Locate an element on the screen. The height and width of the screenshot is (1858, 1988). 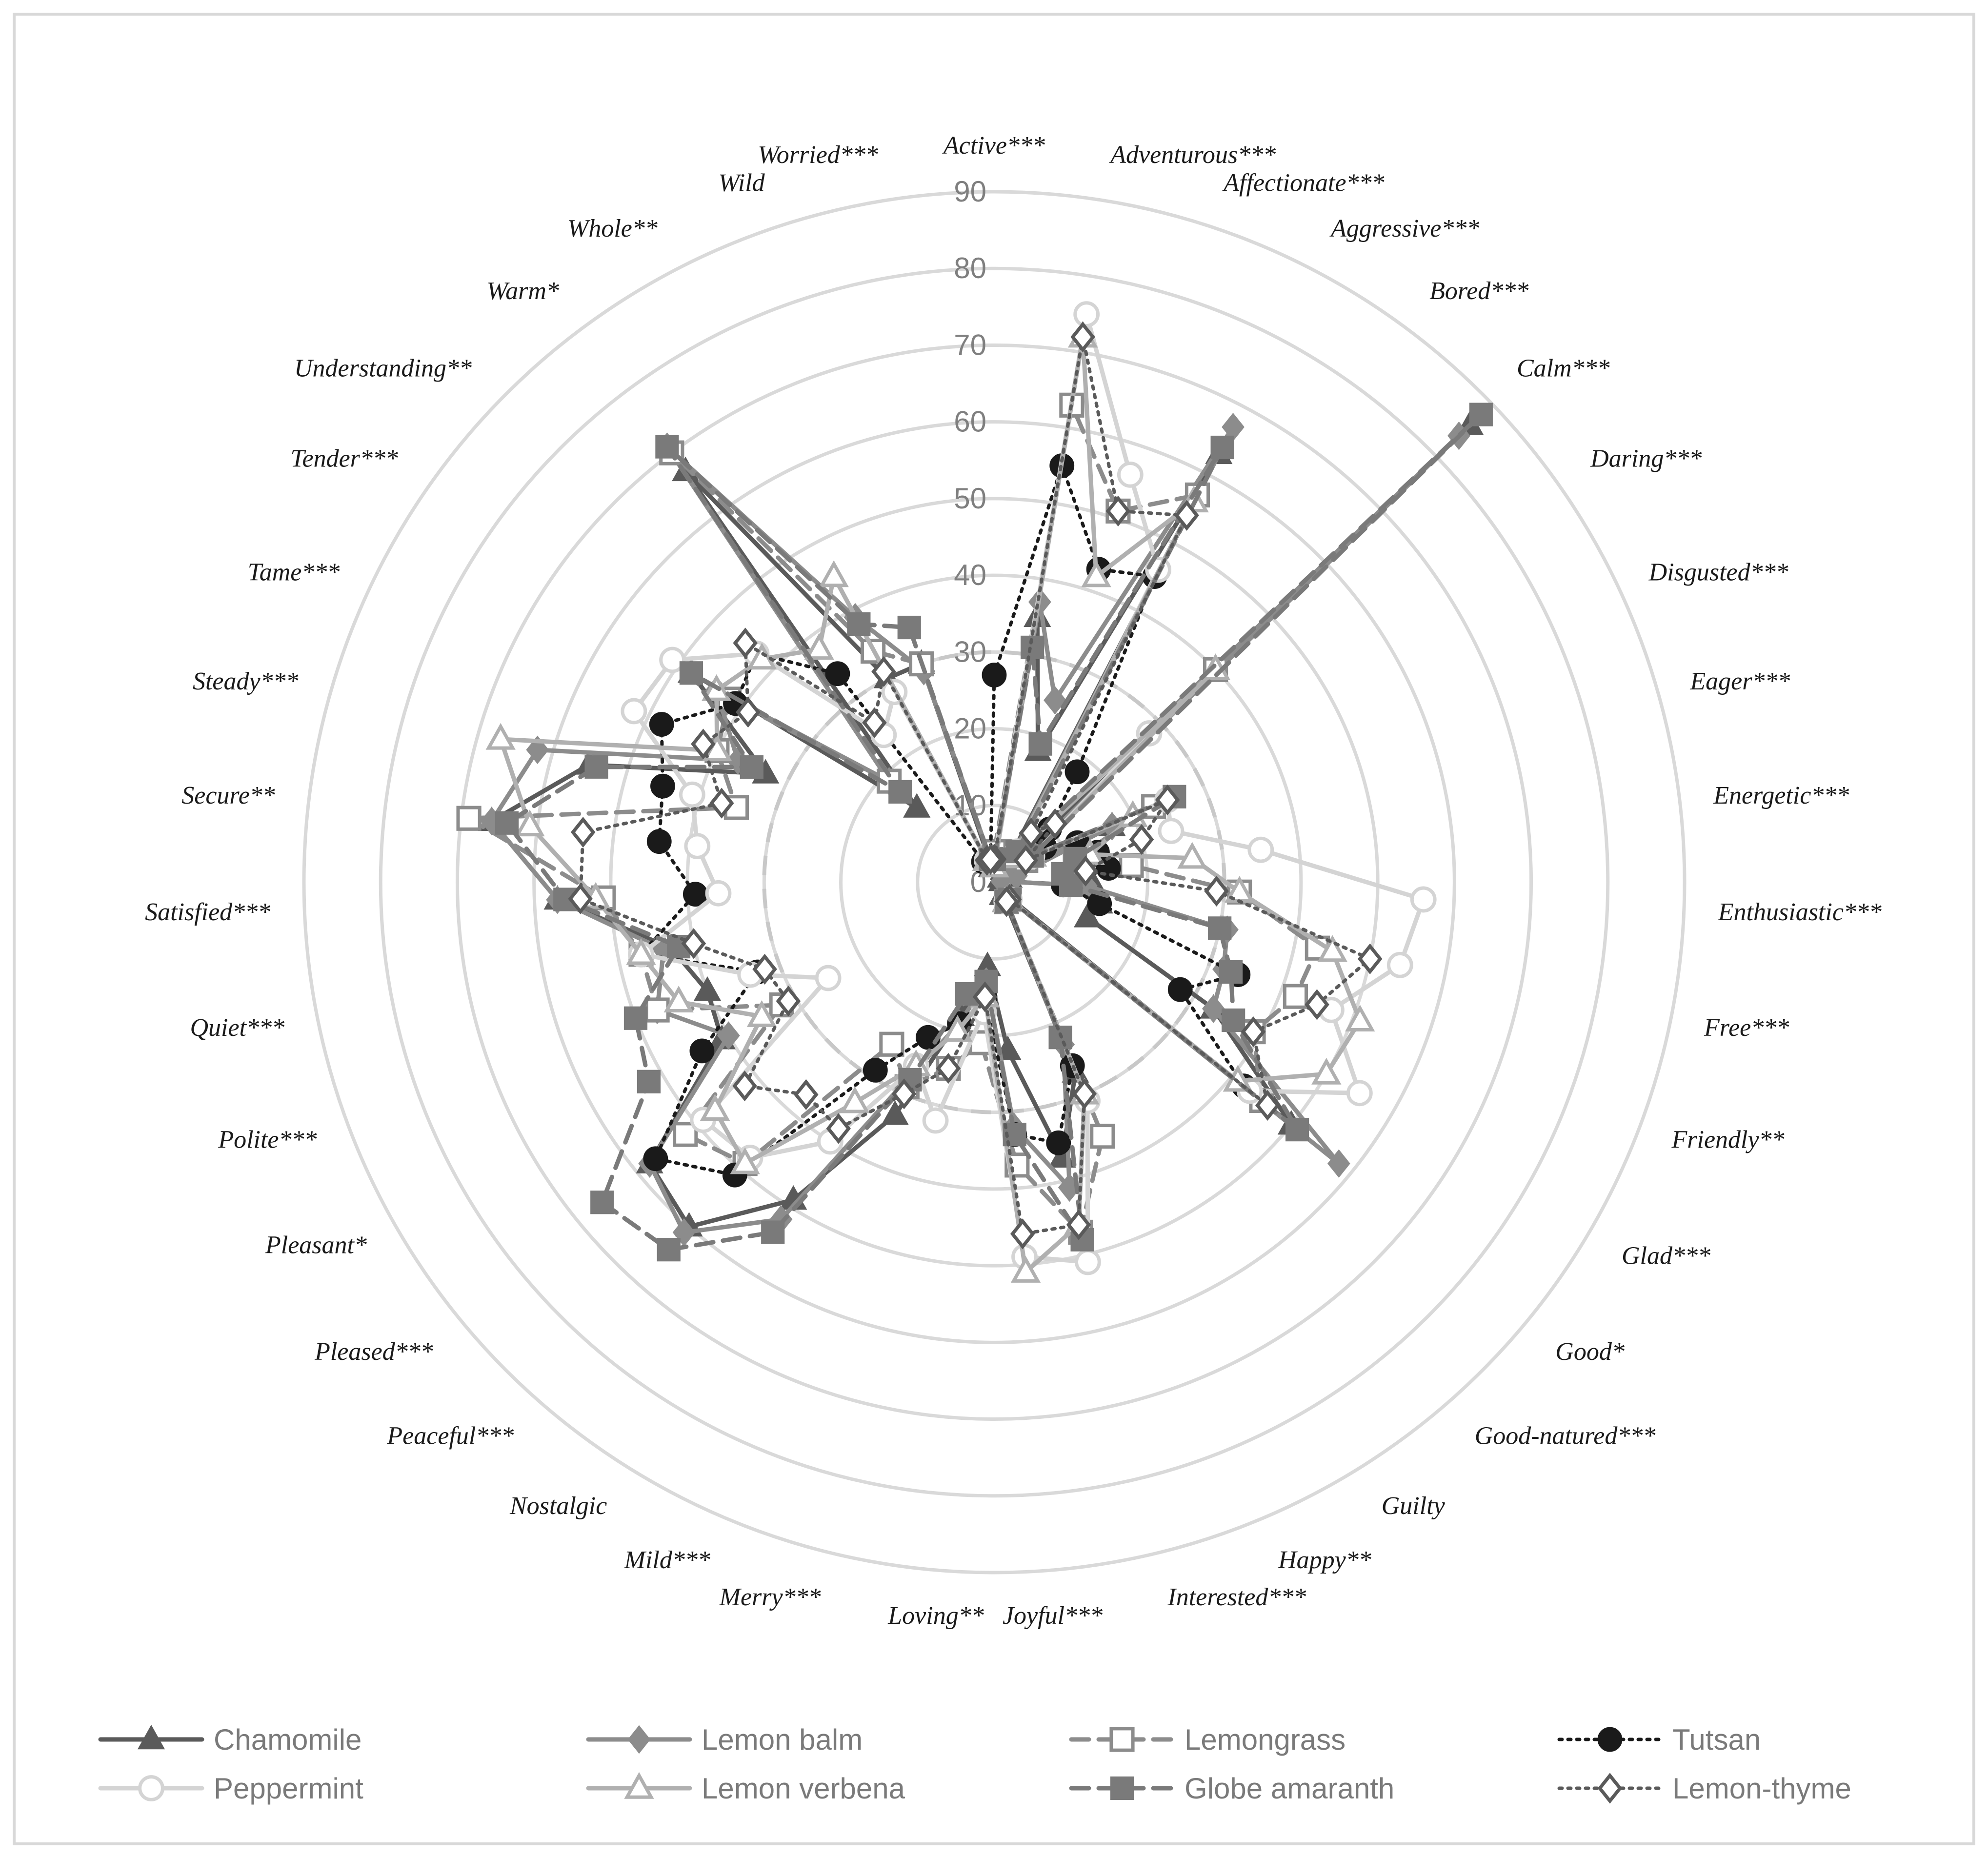
tick-label-20: 20 is located at coordinates (970, 728).